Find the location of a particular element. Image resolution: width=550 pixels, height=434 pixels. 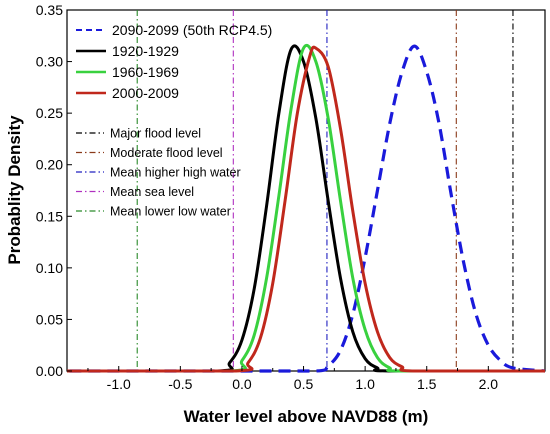

y-tick-label: 0.15 is located at coordinates (49, 216).